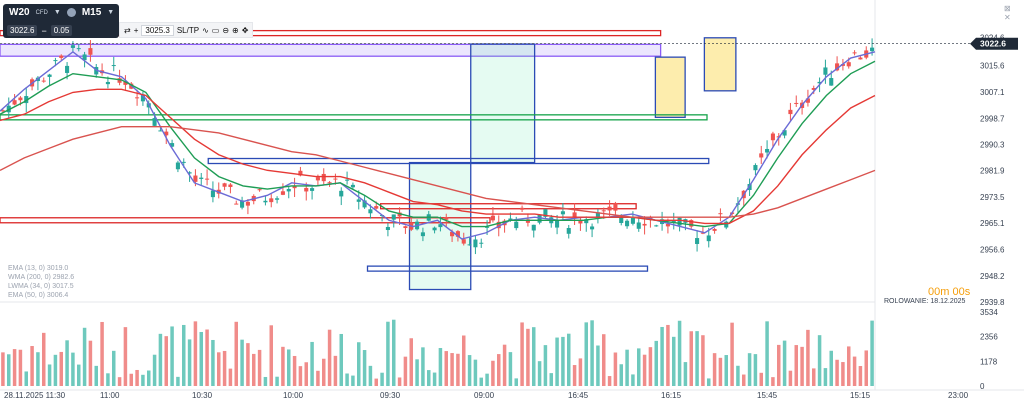  Describe the element at coordinates (437, 352) in the screenshot. I see `volume-bars` at that location.